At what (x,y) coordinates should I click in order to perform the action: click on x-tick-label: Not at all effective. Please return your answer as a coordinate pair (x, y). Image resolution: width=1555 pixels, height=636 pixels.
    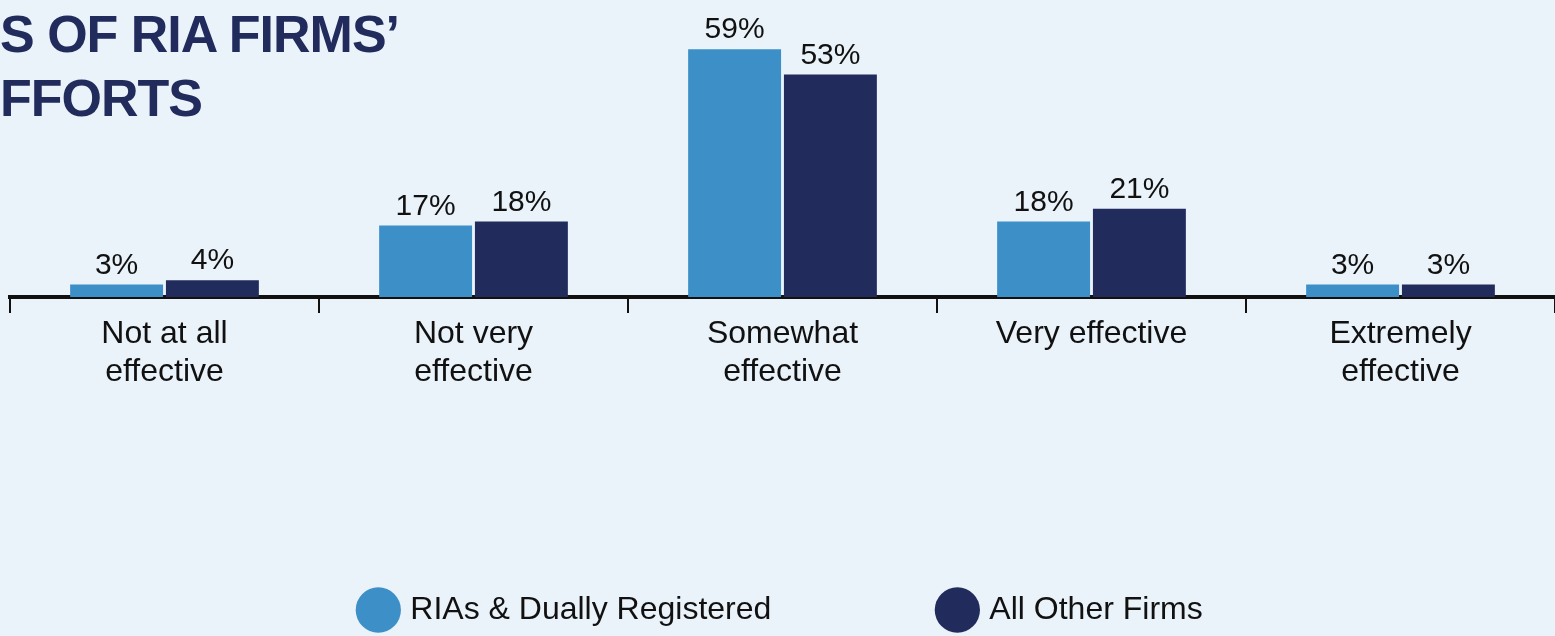
    Looking at the image, I should click on (164, 351).